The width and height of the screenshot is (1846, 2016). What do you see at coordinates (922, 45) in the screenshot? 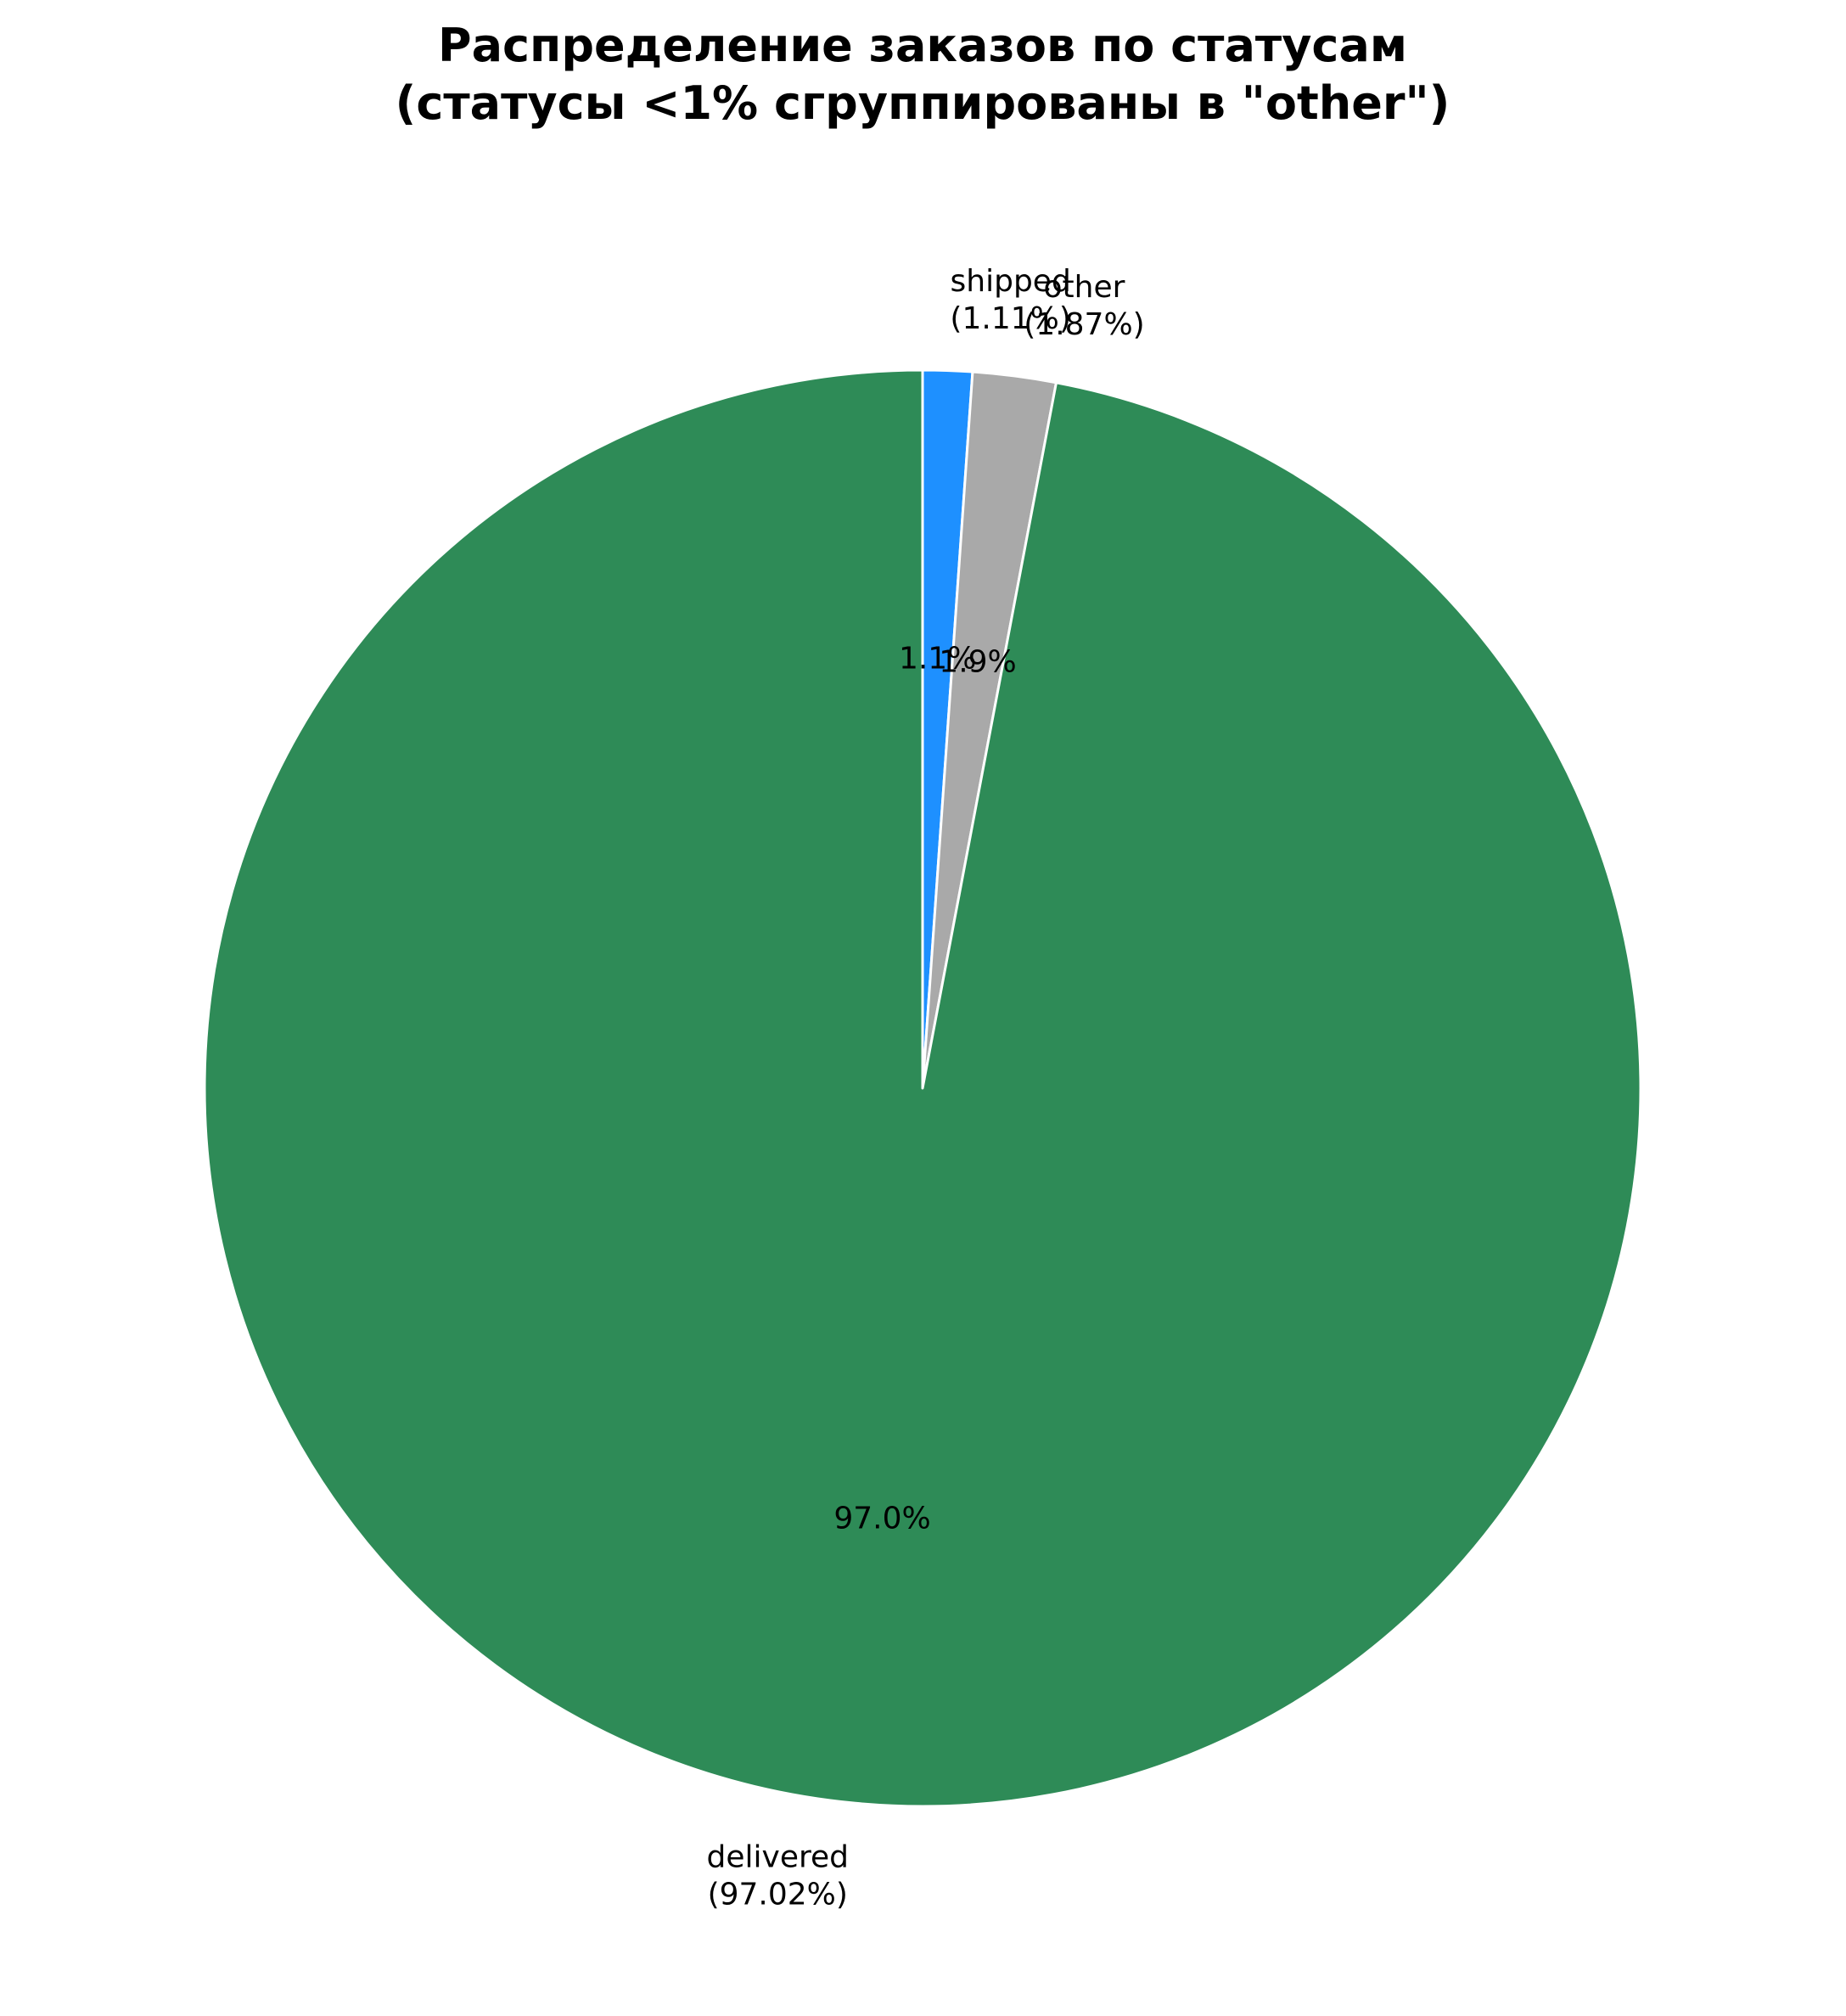
I see `chart-title-line-1: Распределение заказов по статусам` at bounding box center [922, 45].